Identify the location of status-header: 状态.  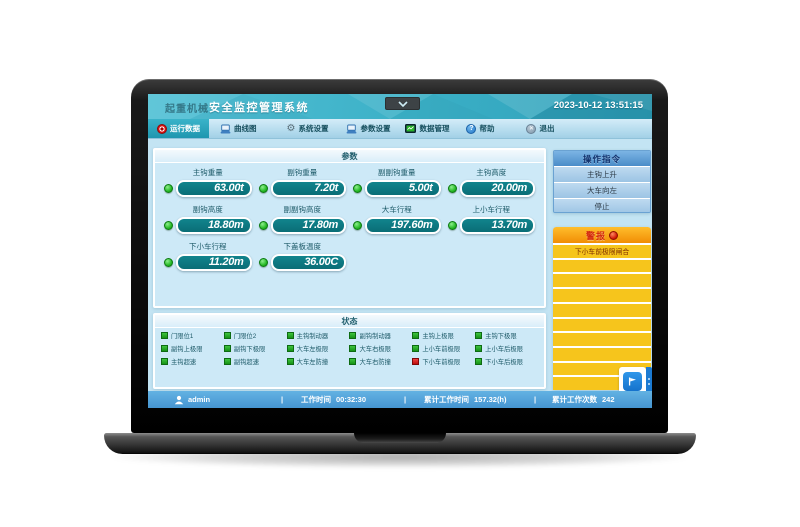
(349, 321).